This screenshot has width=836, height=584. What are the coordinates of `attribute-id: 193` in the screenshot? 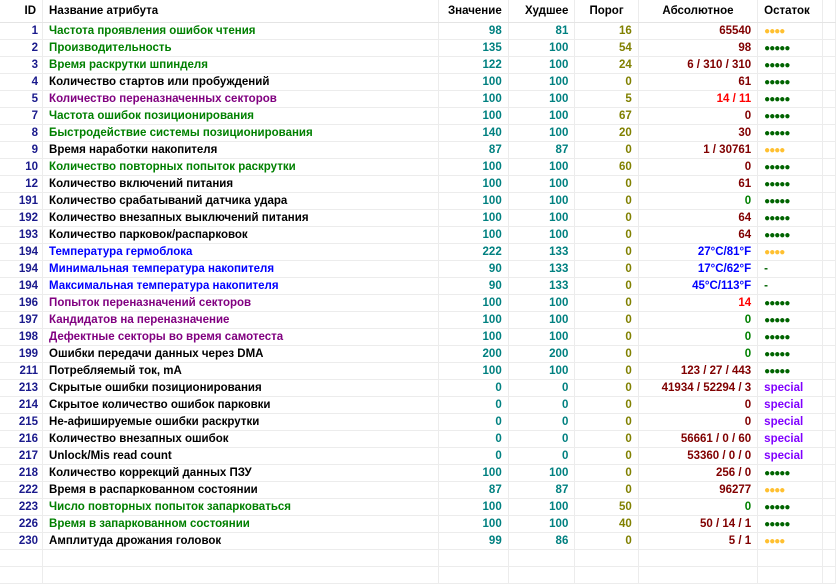 It's located at (22, 235).